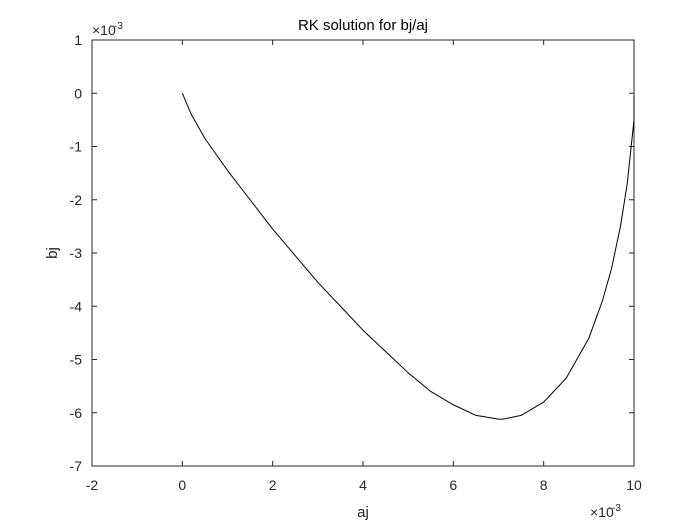  What do you see at coordinates (92, 485) in the screenshot?
I see `x-tick-label: -2` at bounding box center [92, 485].